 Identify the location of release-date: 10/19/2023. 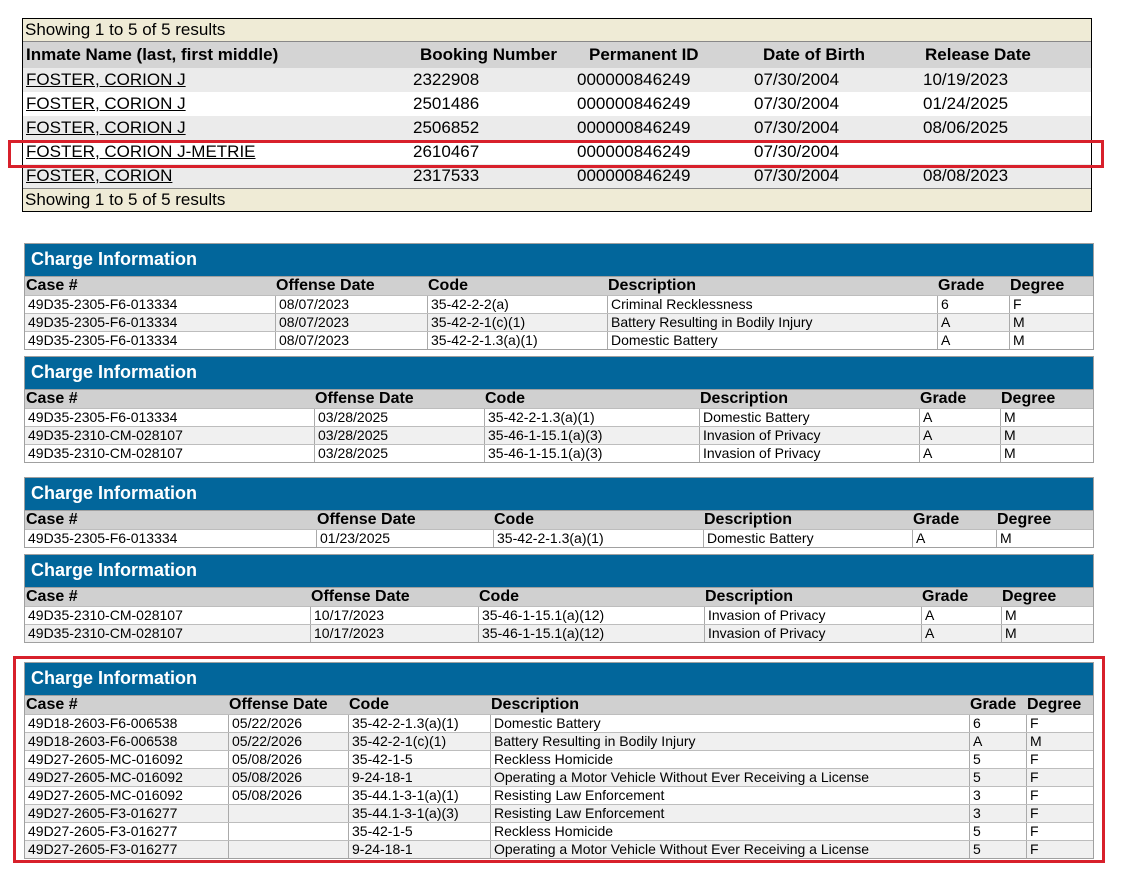
(966, 79).